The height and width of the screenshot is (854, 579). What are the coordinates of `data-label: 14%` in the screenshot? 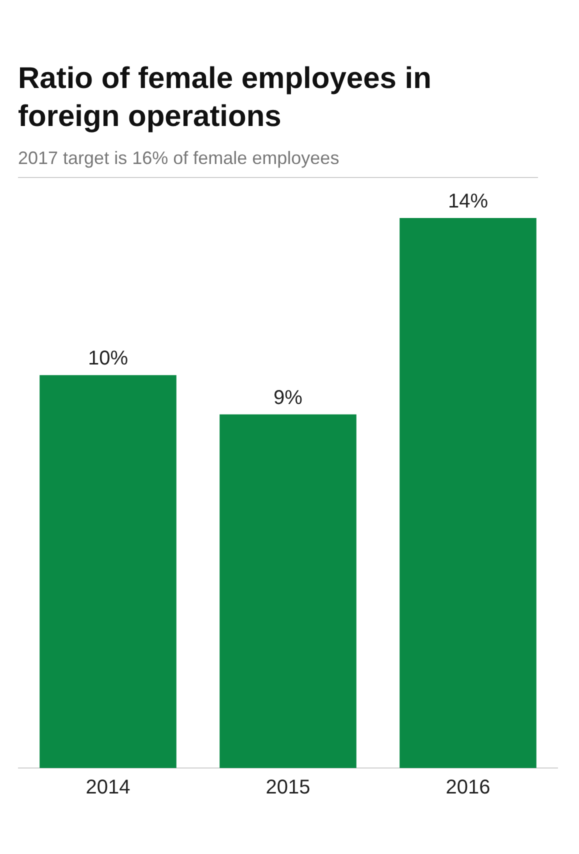 It's located at (468, 201).